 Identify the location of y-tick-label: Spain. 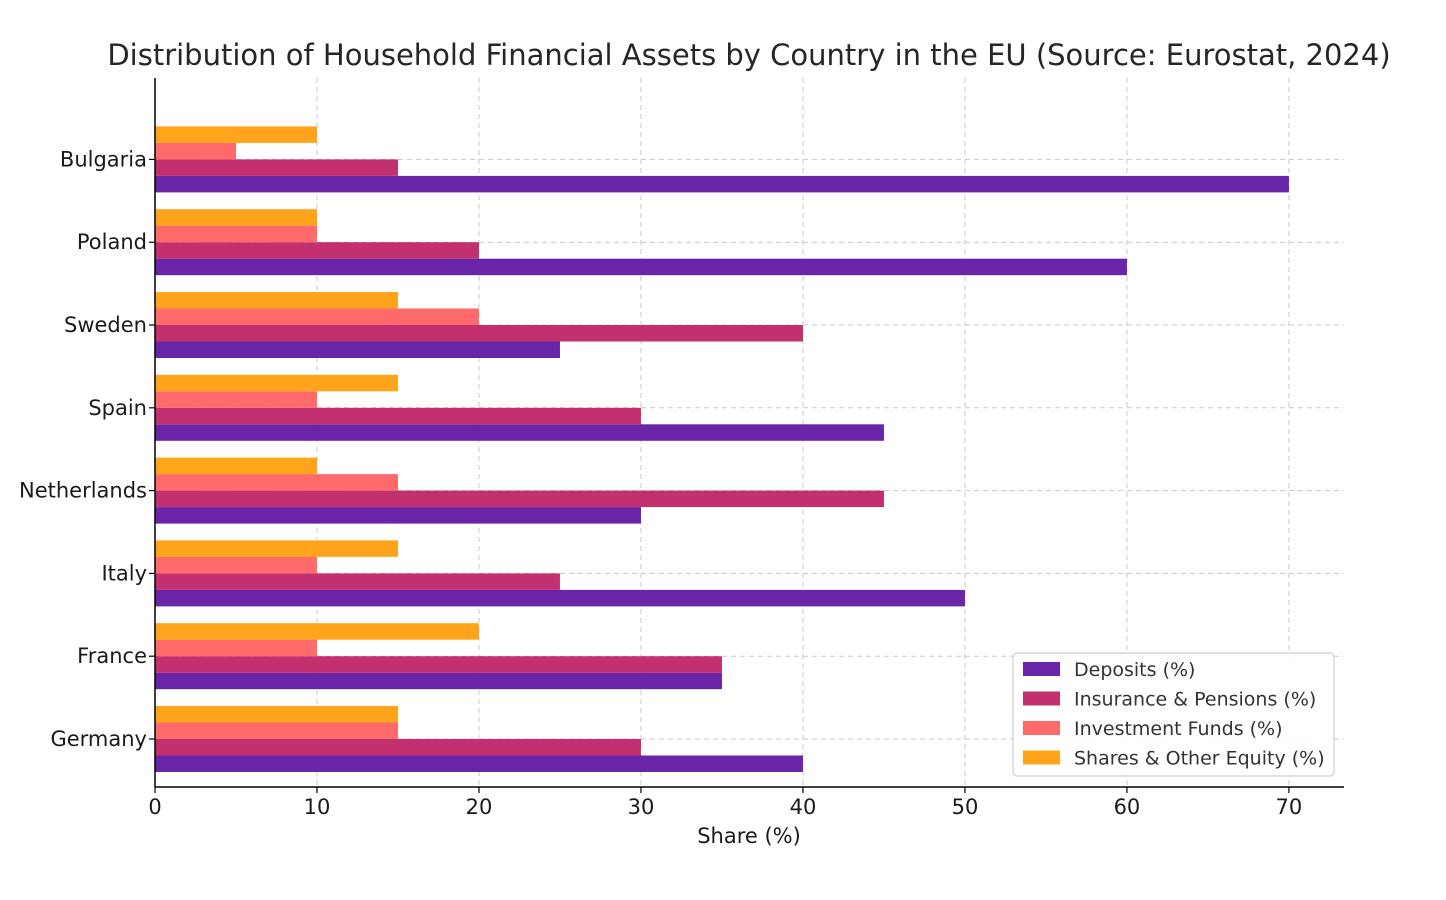
(117, 408).